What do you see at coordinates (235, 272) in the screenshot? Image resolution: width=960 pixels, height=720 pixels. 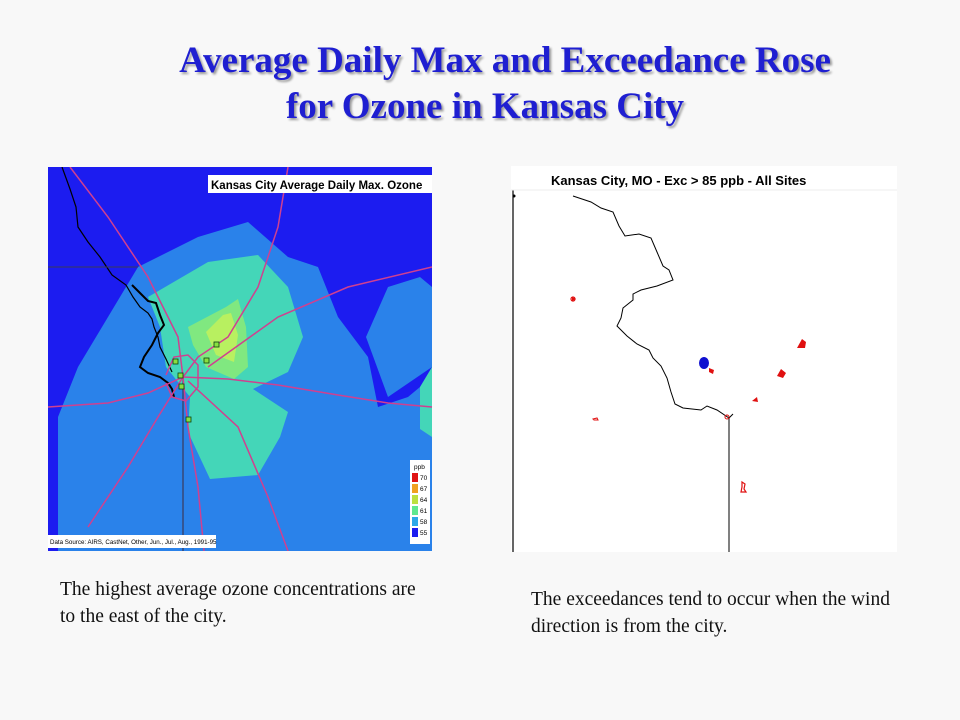 I see `highway-northeast` at bounding box center [235, 272].